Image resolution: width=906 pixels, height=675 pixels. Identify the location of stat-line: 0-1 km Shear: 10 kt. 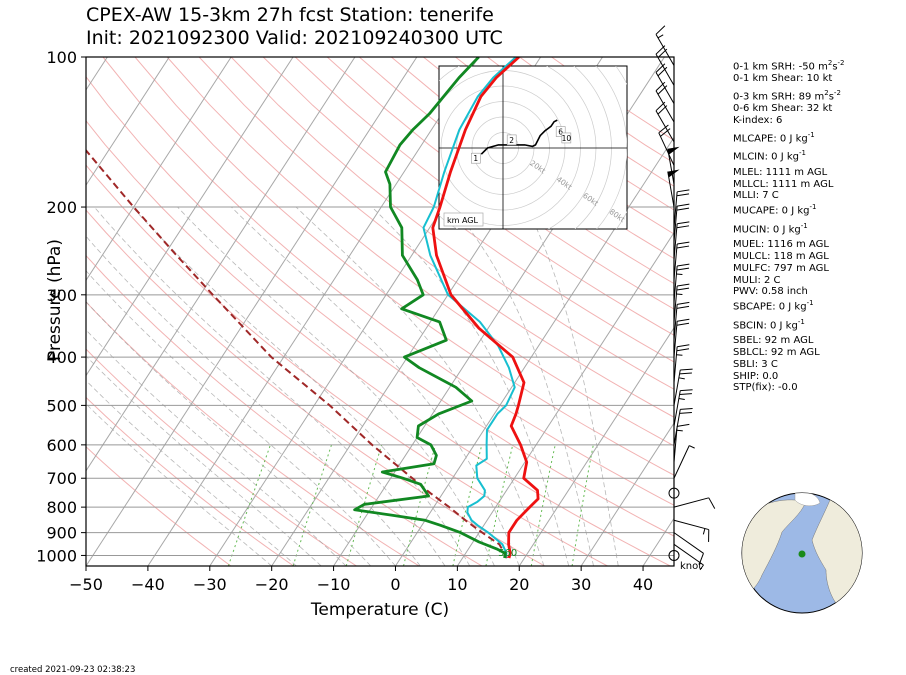
(783, 79).